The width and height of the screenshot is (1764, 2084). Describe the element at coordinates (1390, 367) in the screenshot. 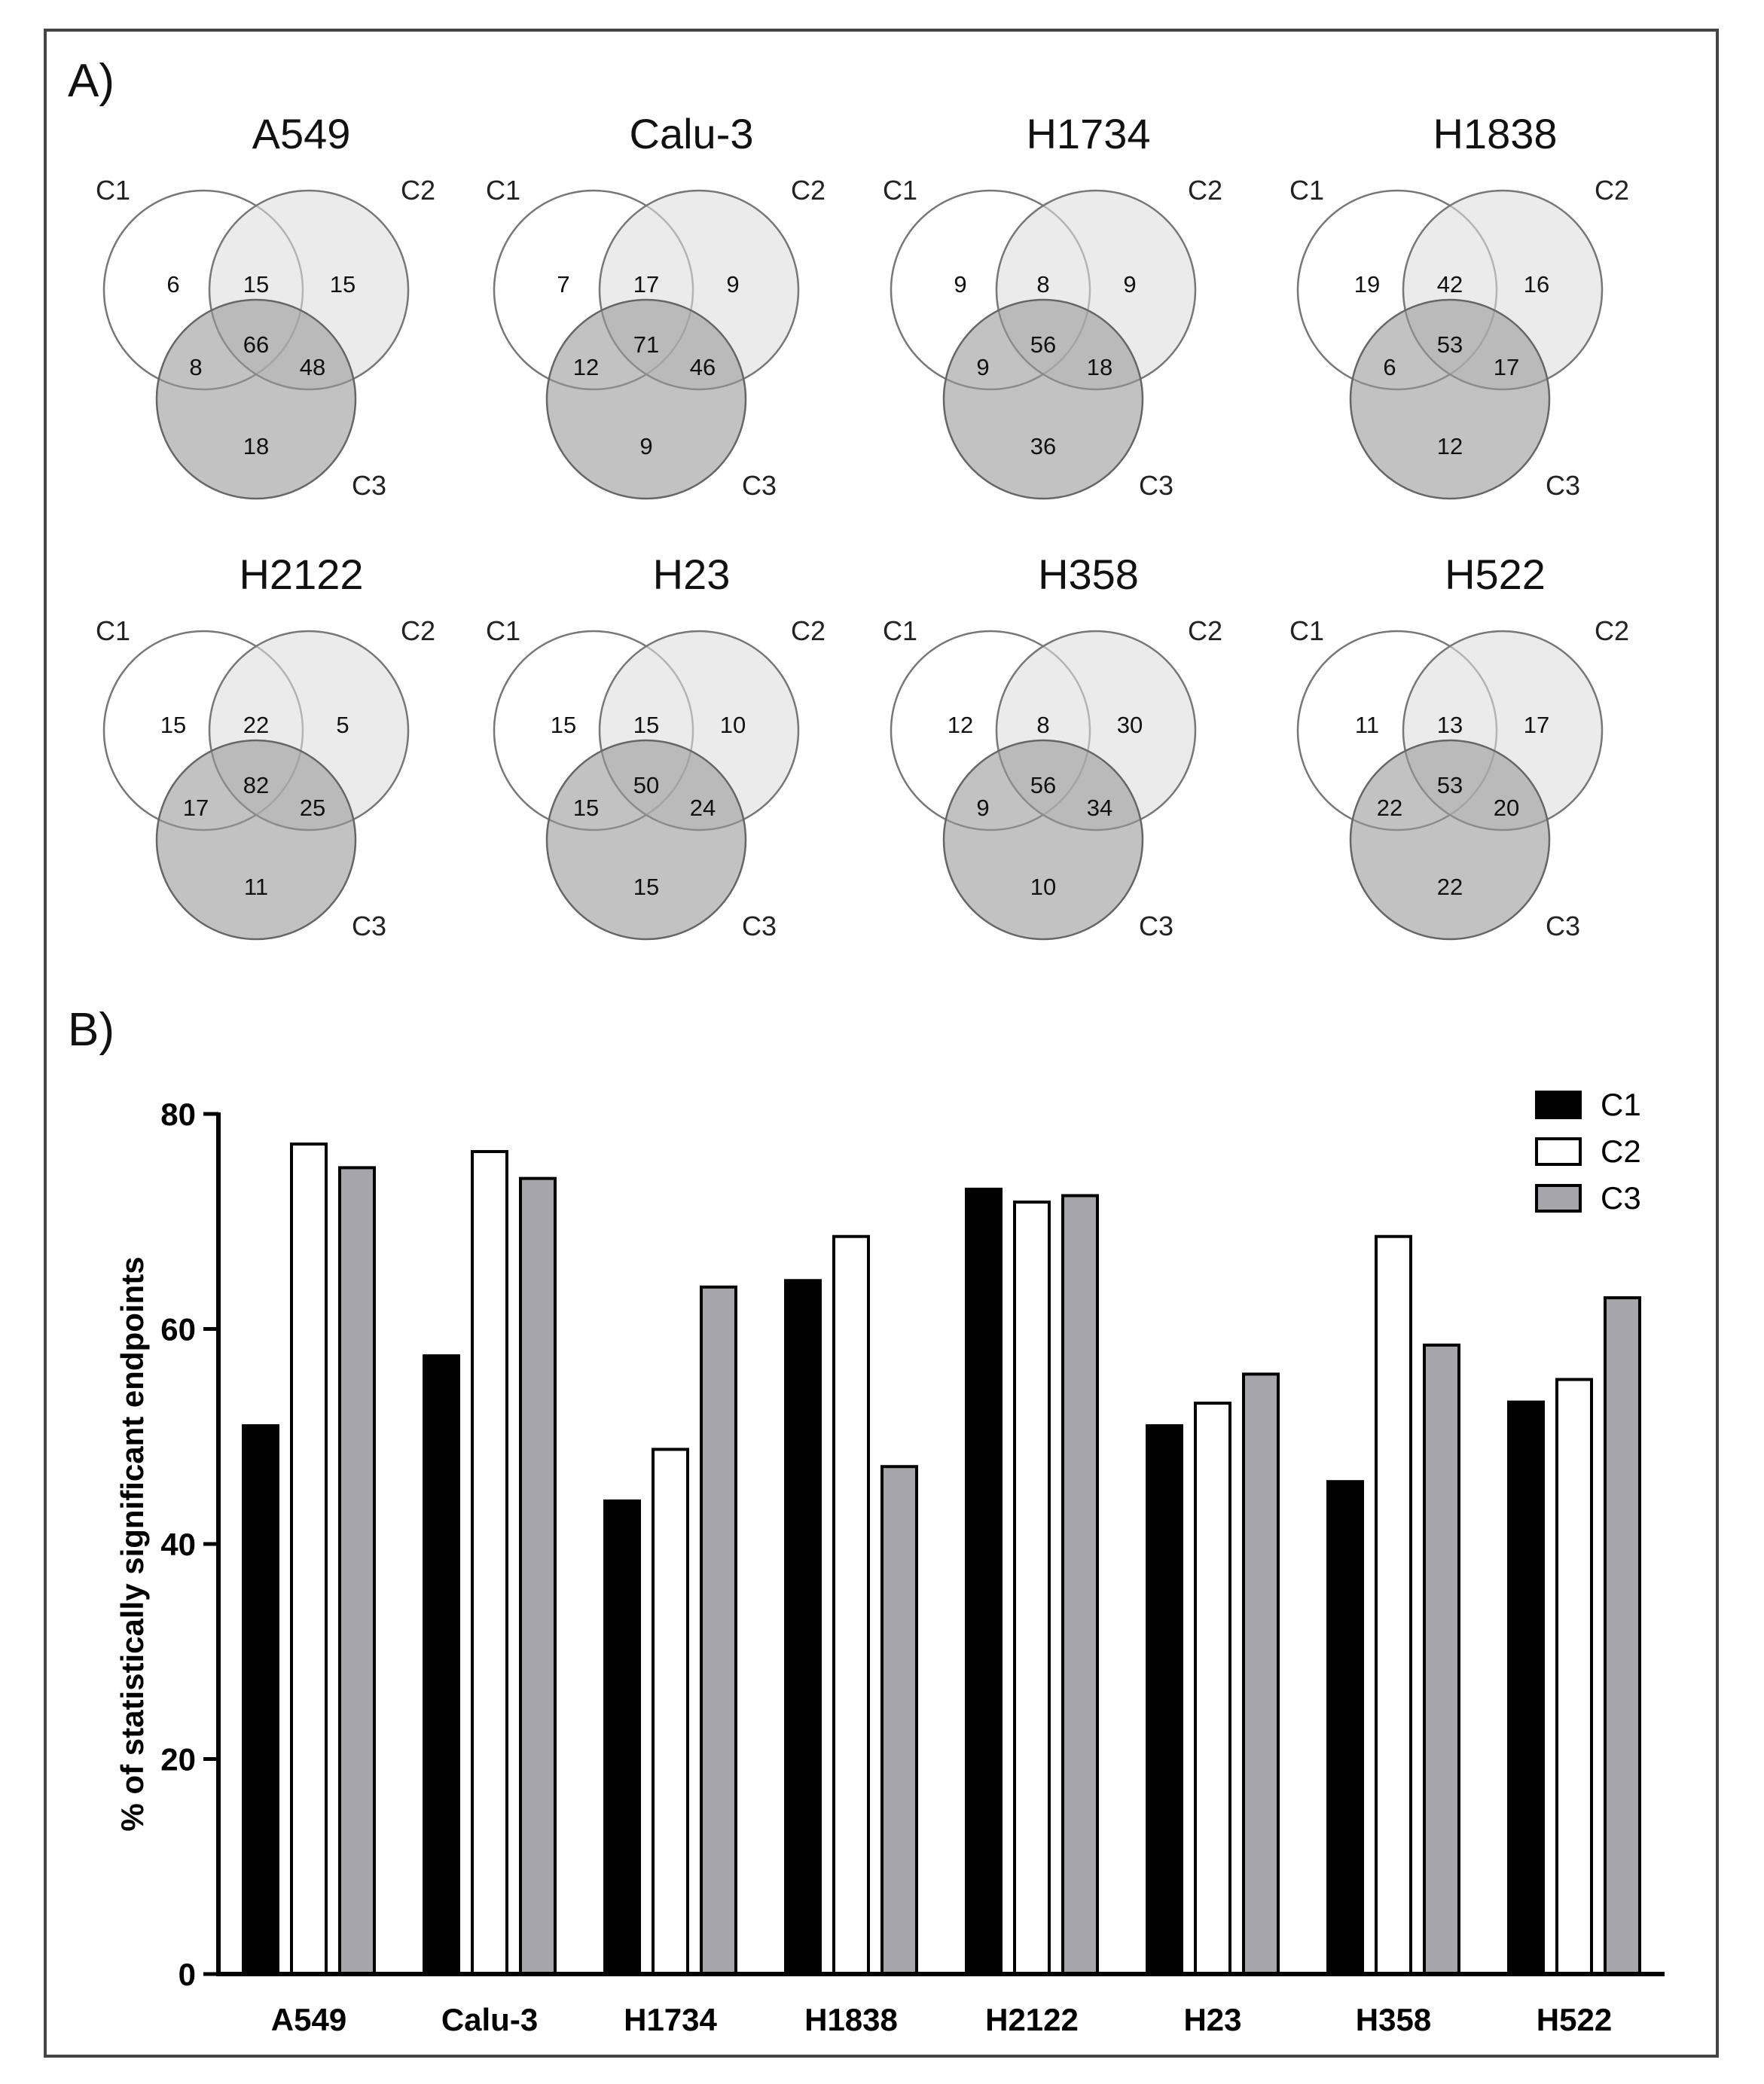

I see `venn-count-c1-c3: 6` at that location.